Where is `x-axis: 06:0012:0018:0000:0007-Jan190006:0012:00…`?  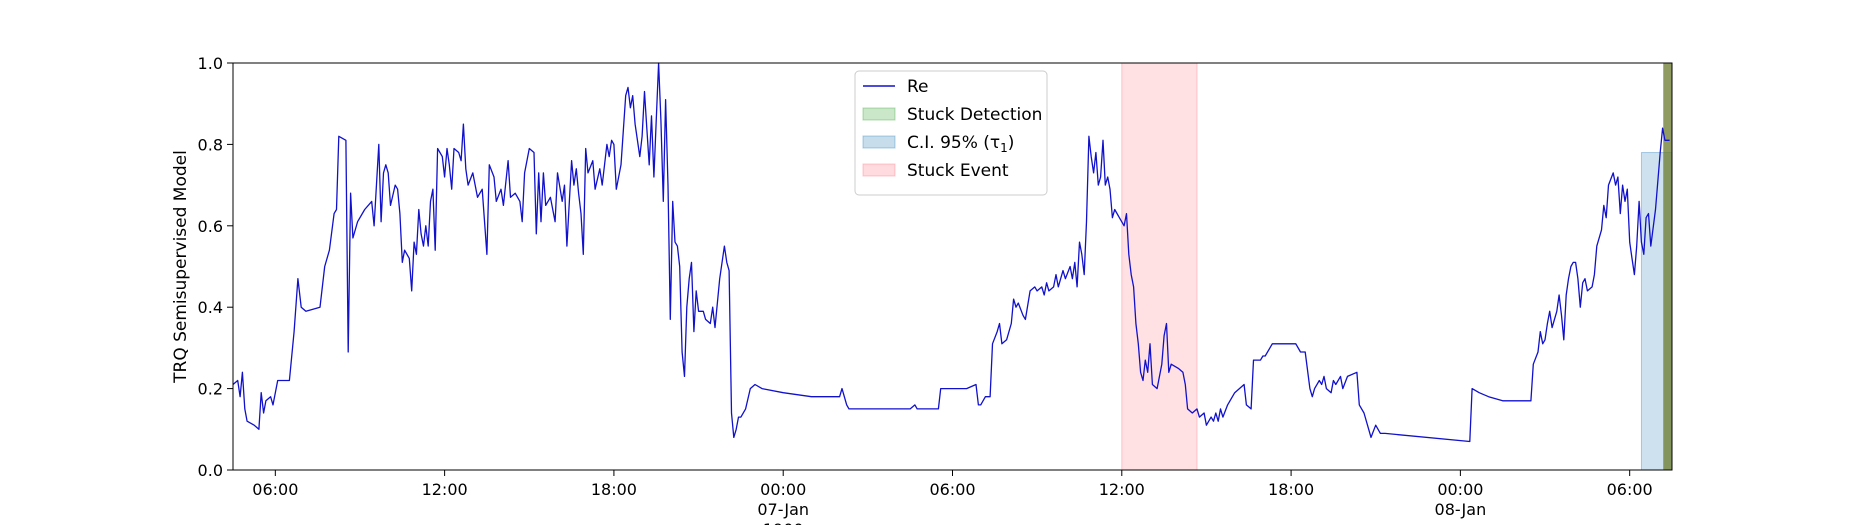
x-axis: 06:0012:0018:0000:0007-Jan190006:0012:00… is located at coordinates (952, 497).